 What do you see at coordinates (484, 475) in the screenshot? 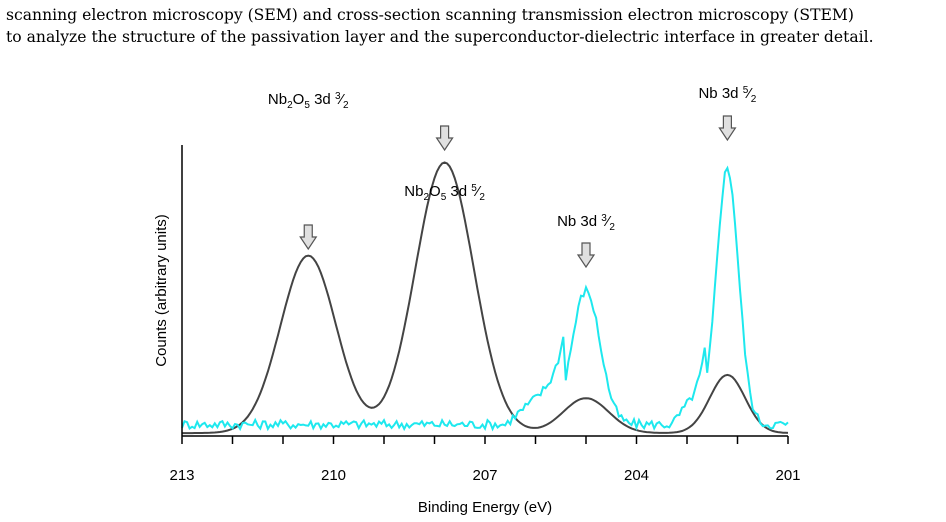
I see `x-tick-label: 207` at bounding box center [484, 475].